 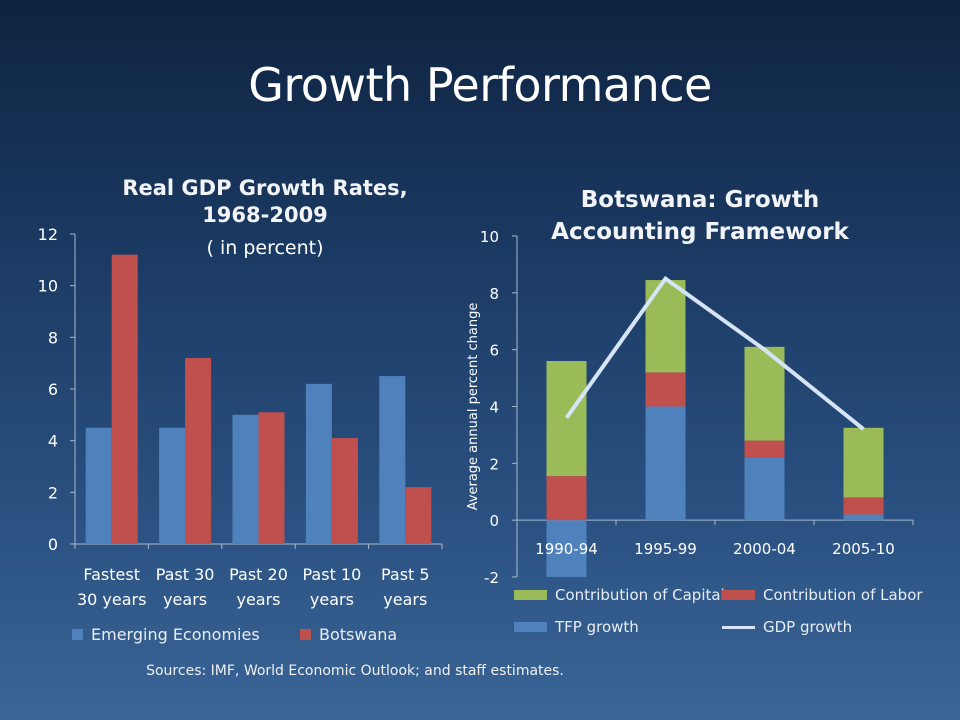 I want to click on legend-label: Contribution of Labor, so click(x=843, y=595).